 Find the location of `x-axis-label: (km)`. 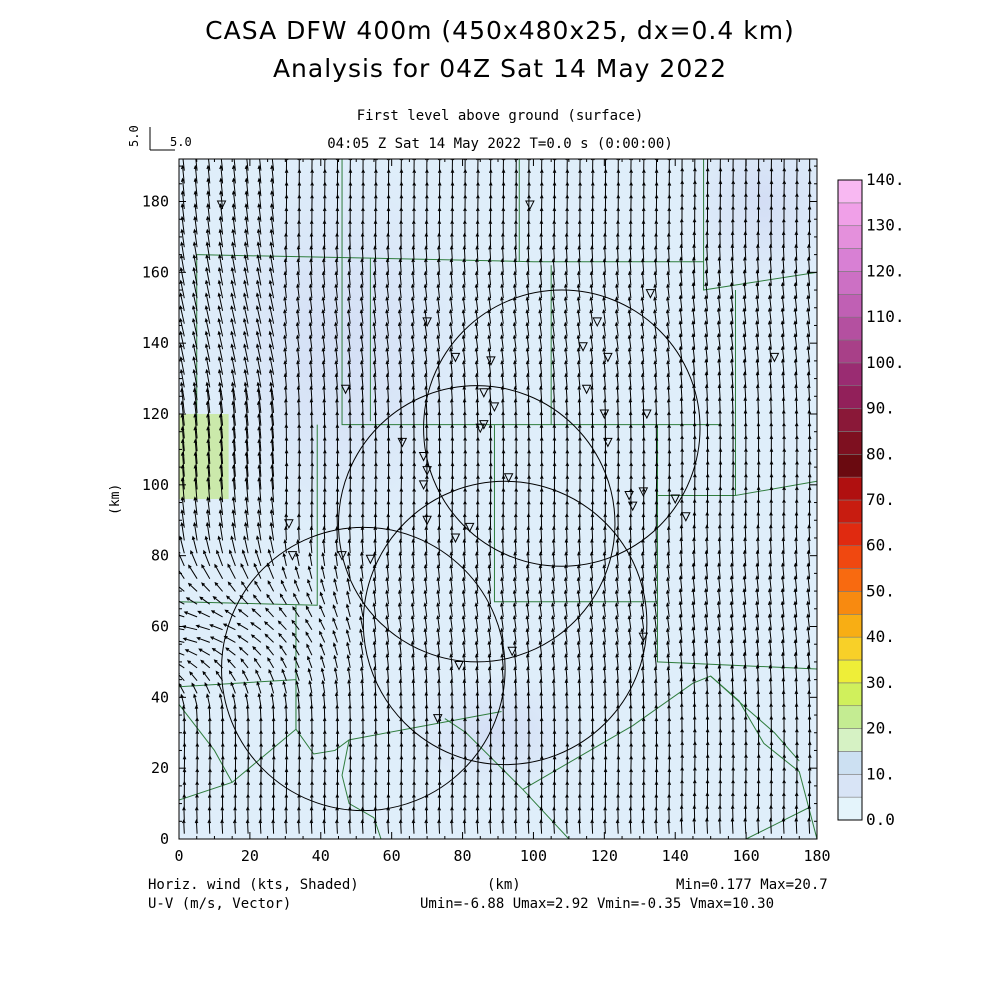

x-axis-label: (km) is located at coordinates (504, 885).